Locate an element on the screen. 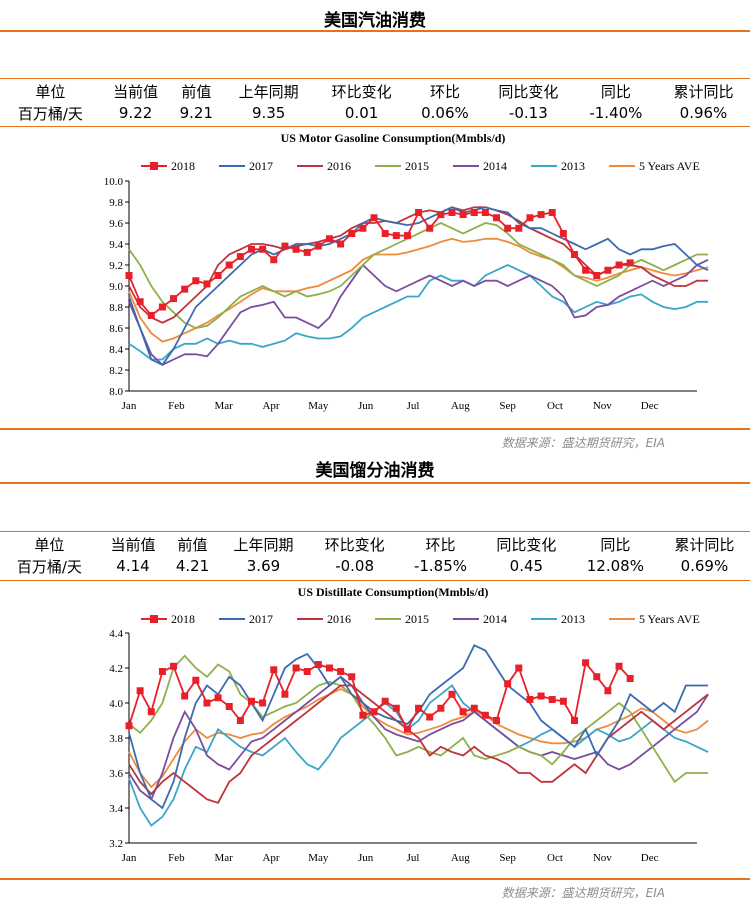 This screenshot has height=906, width=750. y-tick-label: 9.4 is located at coordinates (116, 245).